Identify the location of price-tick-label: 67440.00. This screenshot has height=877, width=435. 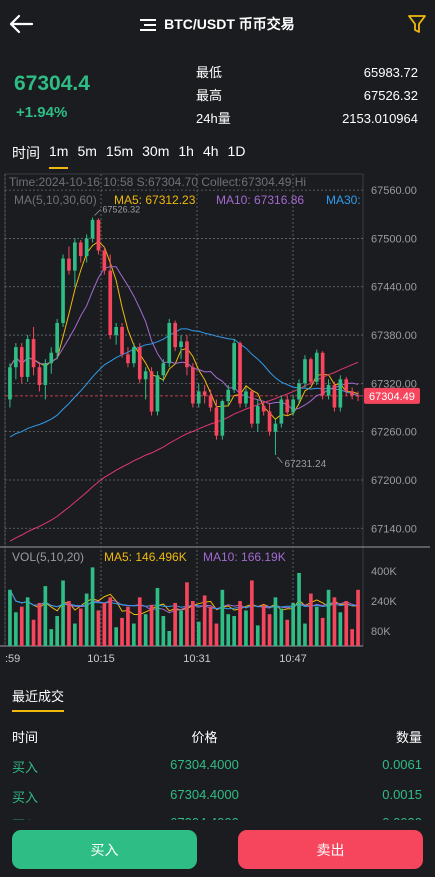
(394, 288).